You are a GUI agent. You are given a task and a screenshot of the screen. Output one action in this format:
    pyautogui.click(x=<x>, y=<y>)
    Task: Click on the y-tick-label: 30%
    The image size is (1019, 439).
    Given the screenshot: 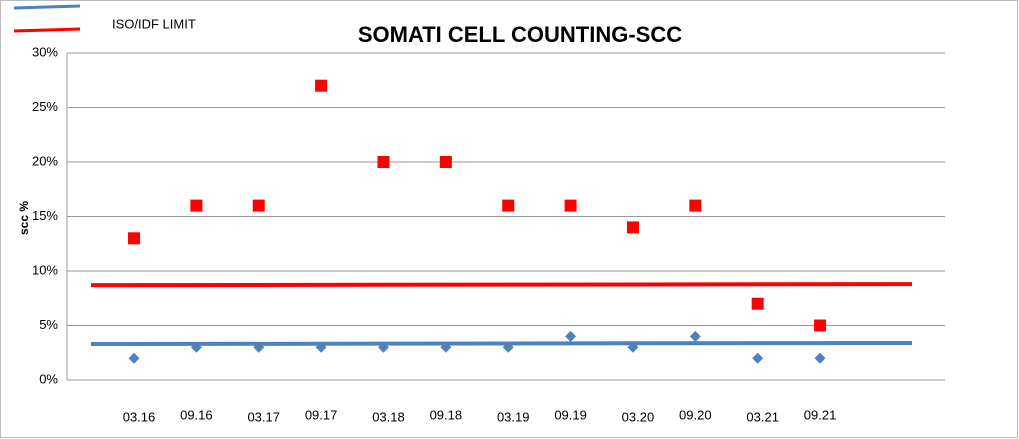 What is the action you would take?
    pyautogui.click(x=45, y=51)
    